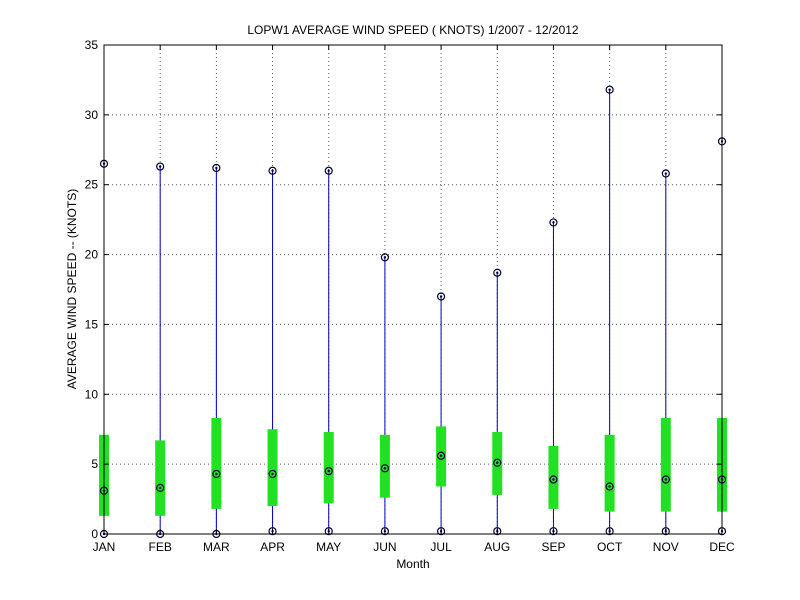 The height and width of the screenshot is (600, 800). What do you see at coordinates (272, 547) in the screenshot?
I see `x-tick-label: APR` at bounding box center [272, 547].